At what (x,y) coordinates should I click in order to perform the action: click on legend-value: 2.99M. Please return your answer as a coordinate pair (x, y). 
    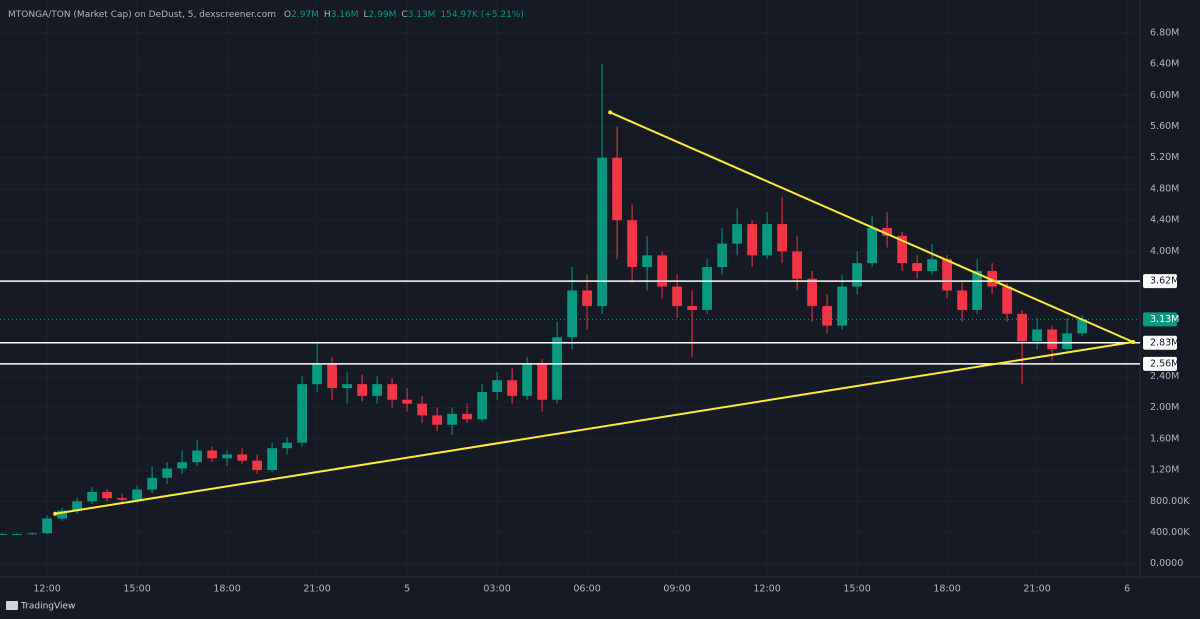
    Looking at the image, I should click on (383, 15).